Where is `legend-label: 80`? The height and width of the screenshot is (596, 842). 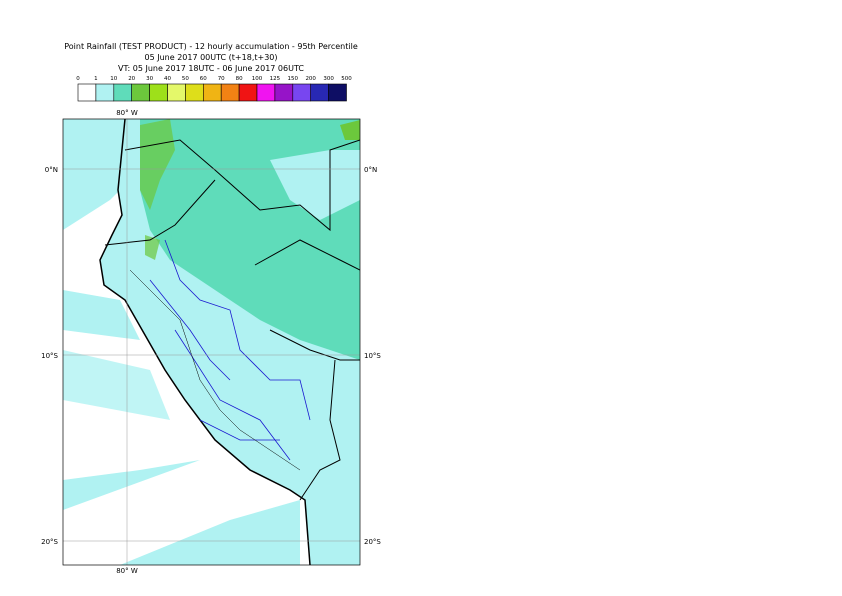 legend-label: 80 is located at coordinates (239, 79).